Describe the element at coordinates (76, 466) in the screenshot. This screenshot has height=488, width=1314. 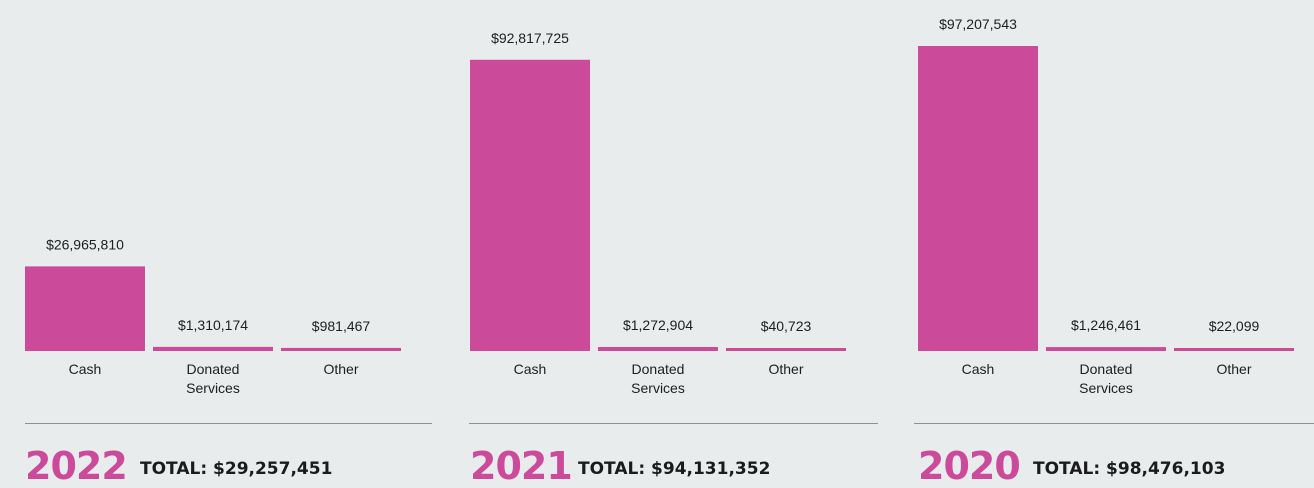
I see `year-label: 2022` at that location.